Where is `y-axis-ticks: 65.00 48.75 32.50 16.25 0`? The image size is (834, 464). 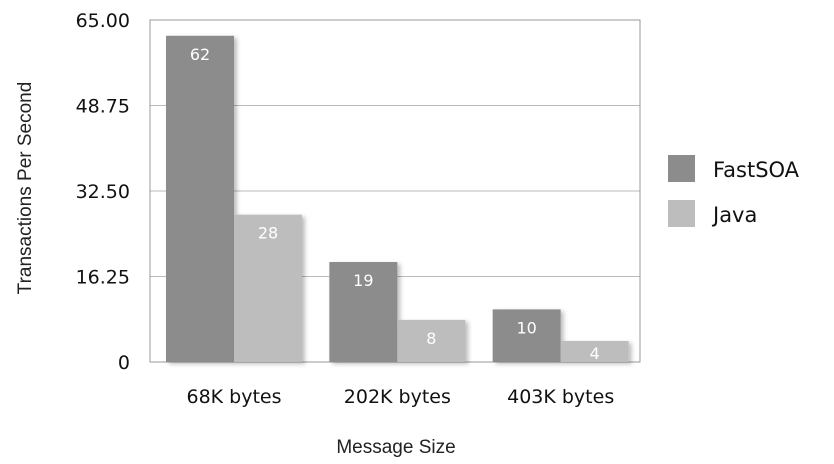 y-axis-ticks: 65.00 48.75 32.50 16.25 0 is located at coordinates (103, 192).